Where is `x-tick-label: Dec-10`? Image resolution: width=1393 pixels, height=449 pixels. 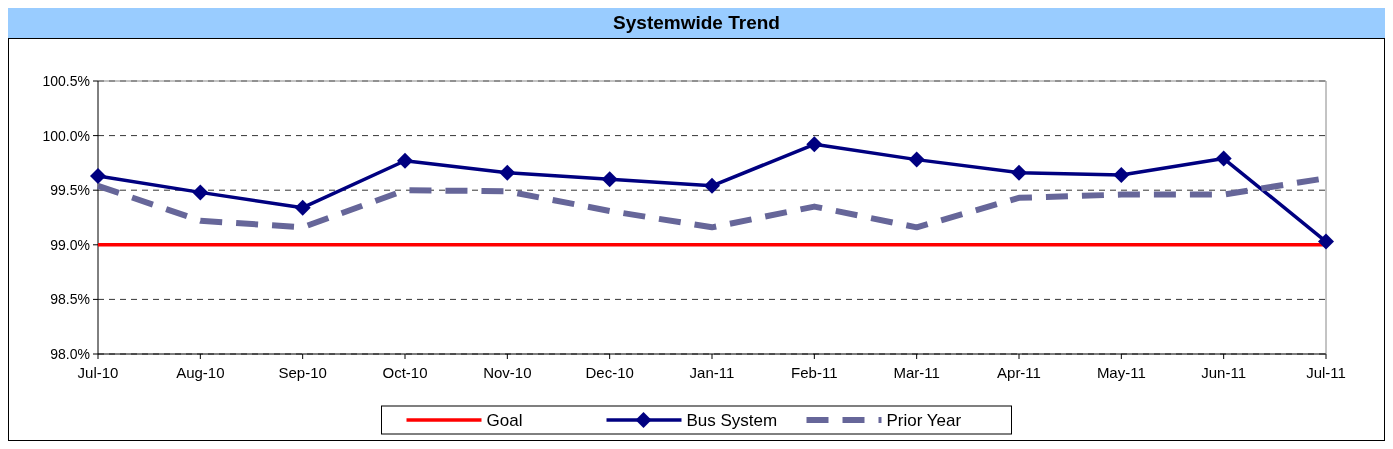 x-tick-label: Dec-10 is located at coordinates (609, 372).